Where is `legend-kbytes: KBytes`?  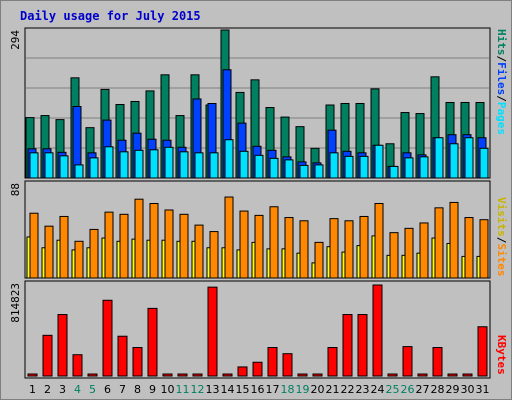 legend-kbytes: KBytes is located at coordinates (501, 355).